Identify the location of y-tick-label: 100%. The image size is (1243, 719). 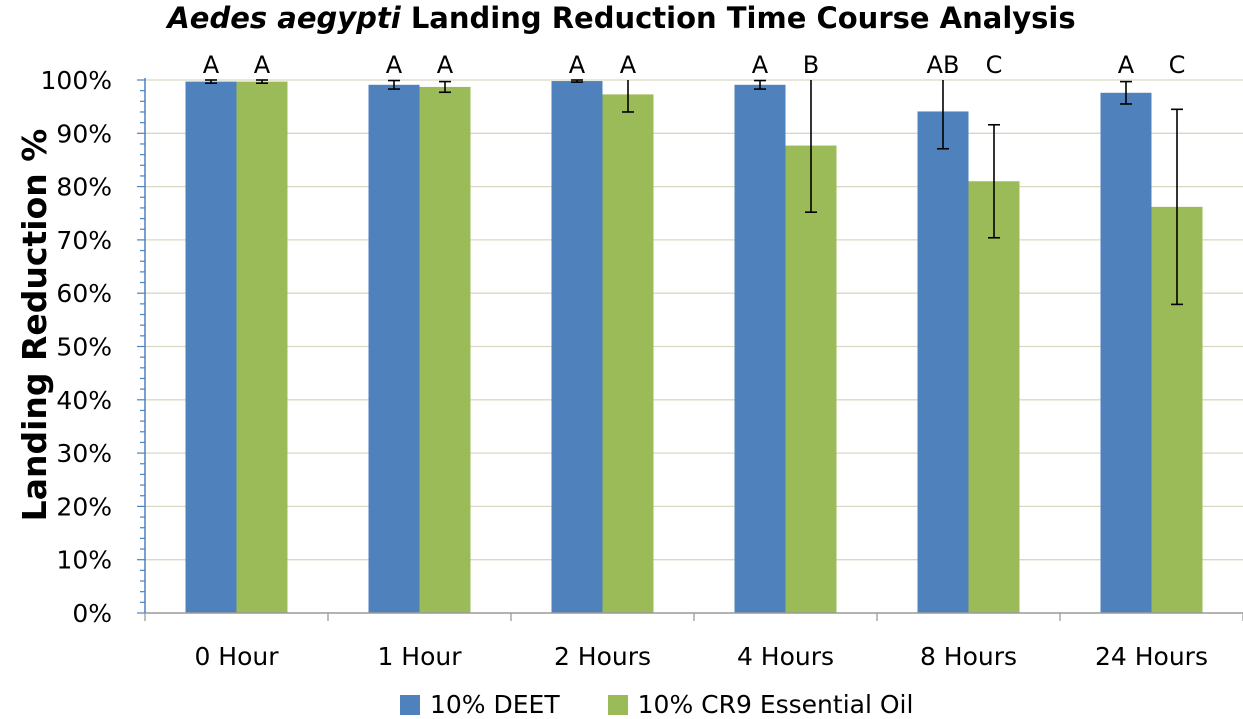
(76, 80).